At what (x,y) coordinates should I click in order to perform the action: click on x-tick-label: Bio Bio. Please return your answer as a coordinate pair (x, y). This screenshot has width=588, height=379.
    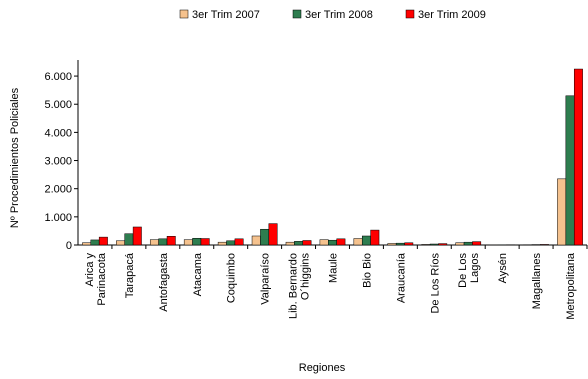
    Looking at the image, I should click on (367, 270).